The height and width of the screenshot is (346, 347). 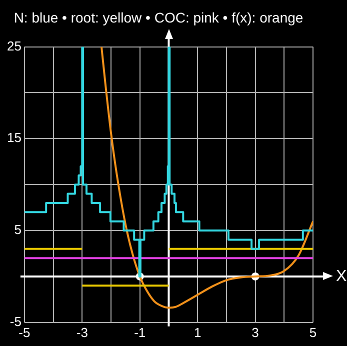 What do you see at coordinates (255, 332) in the screenshot?
I see `x-tick-label: 3` at bounding box center [255, 332].